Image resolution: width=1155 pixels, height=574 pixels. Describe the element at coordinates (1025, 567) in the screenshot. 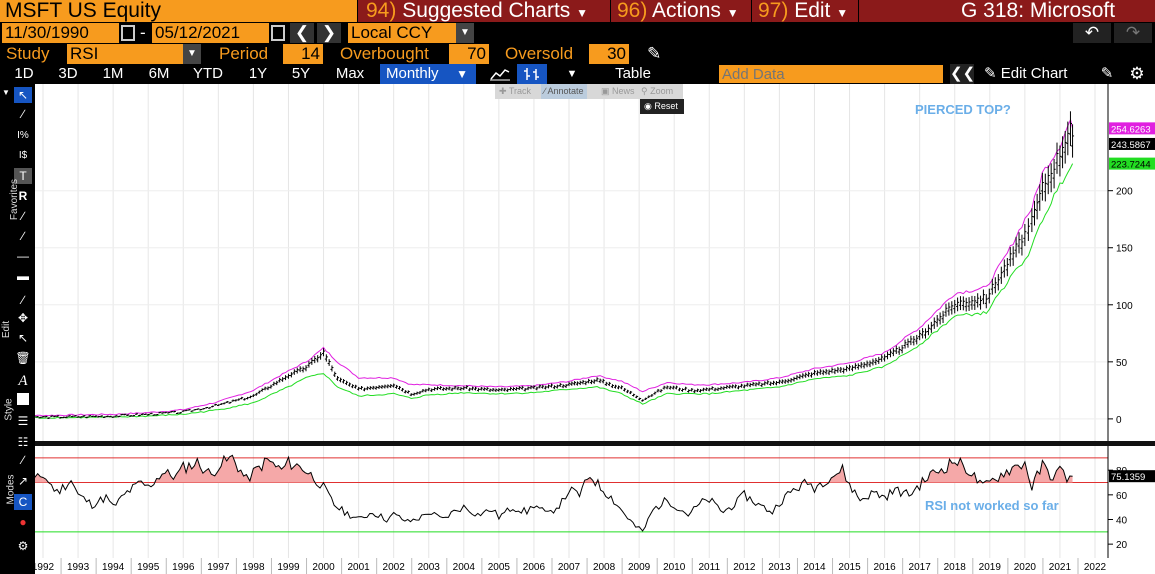

I see `year-tick-label: 2020` at that location.